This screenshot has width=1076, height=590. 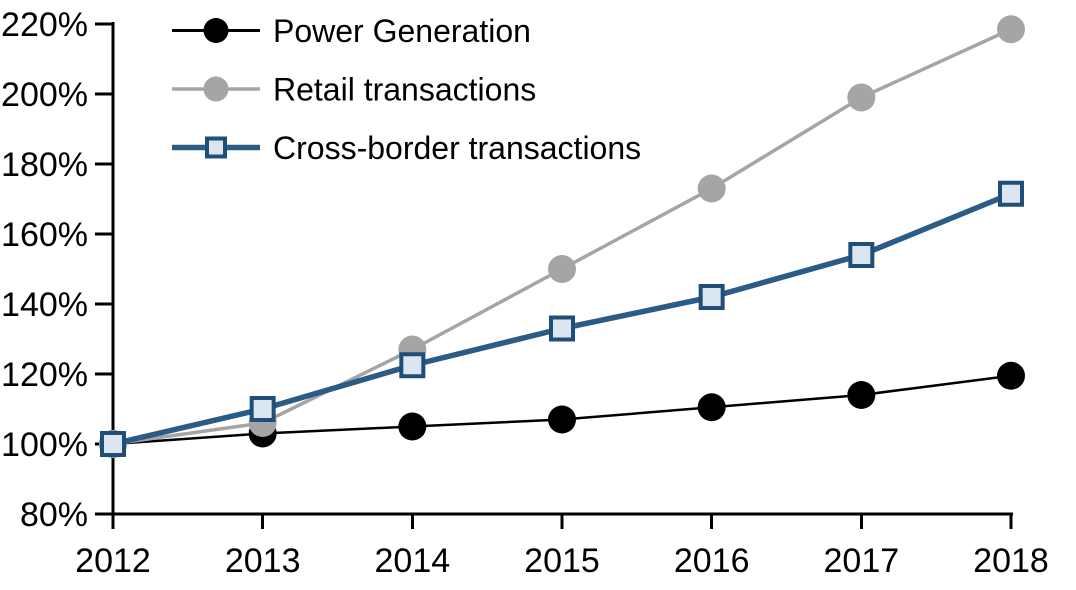 I want to click on y-tick-label: 180%, so click(x=44, y=165).